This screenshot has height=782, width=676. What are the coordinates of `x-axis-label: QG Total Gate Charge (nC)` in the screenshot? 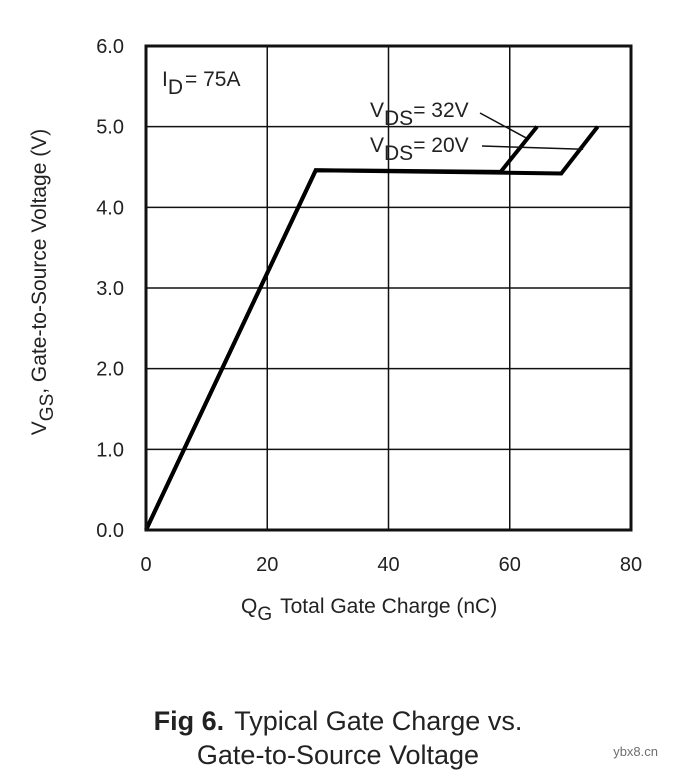 It's located at (369, 610).